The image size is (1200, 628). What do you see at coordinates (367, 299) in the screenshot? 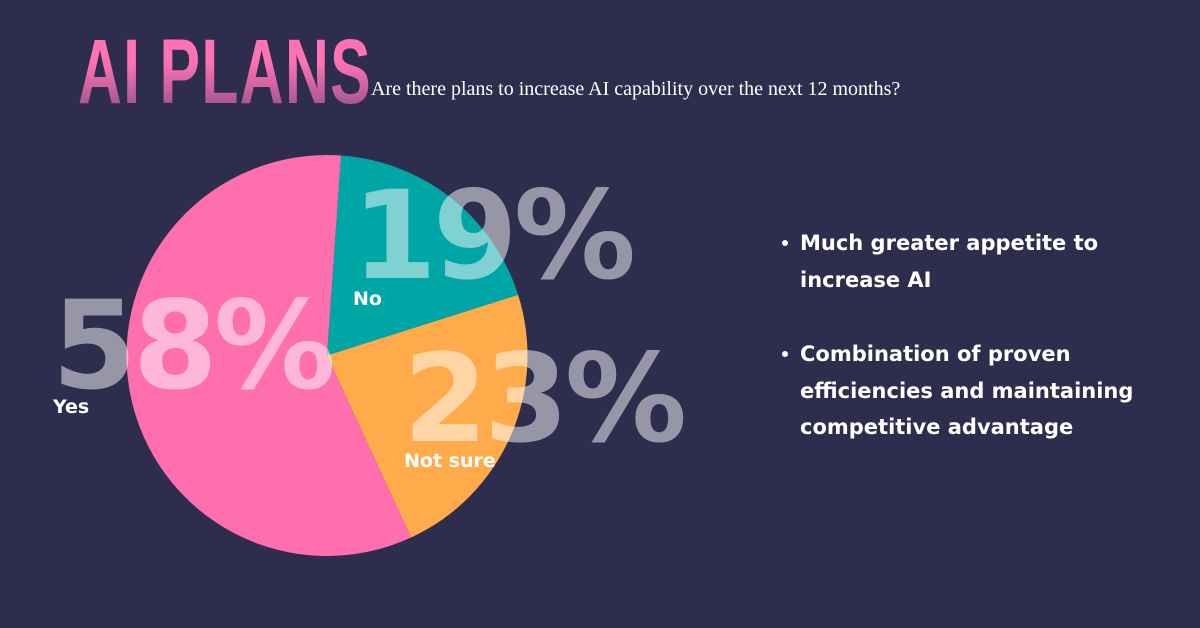
I see `no-label: No` at bounding box center [367, 299].